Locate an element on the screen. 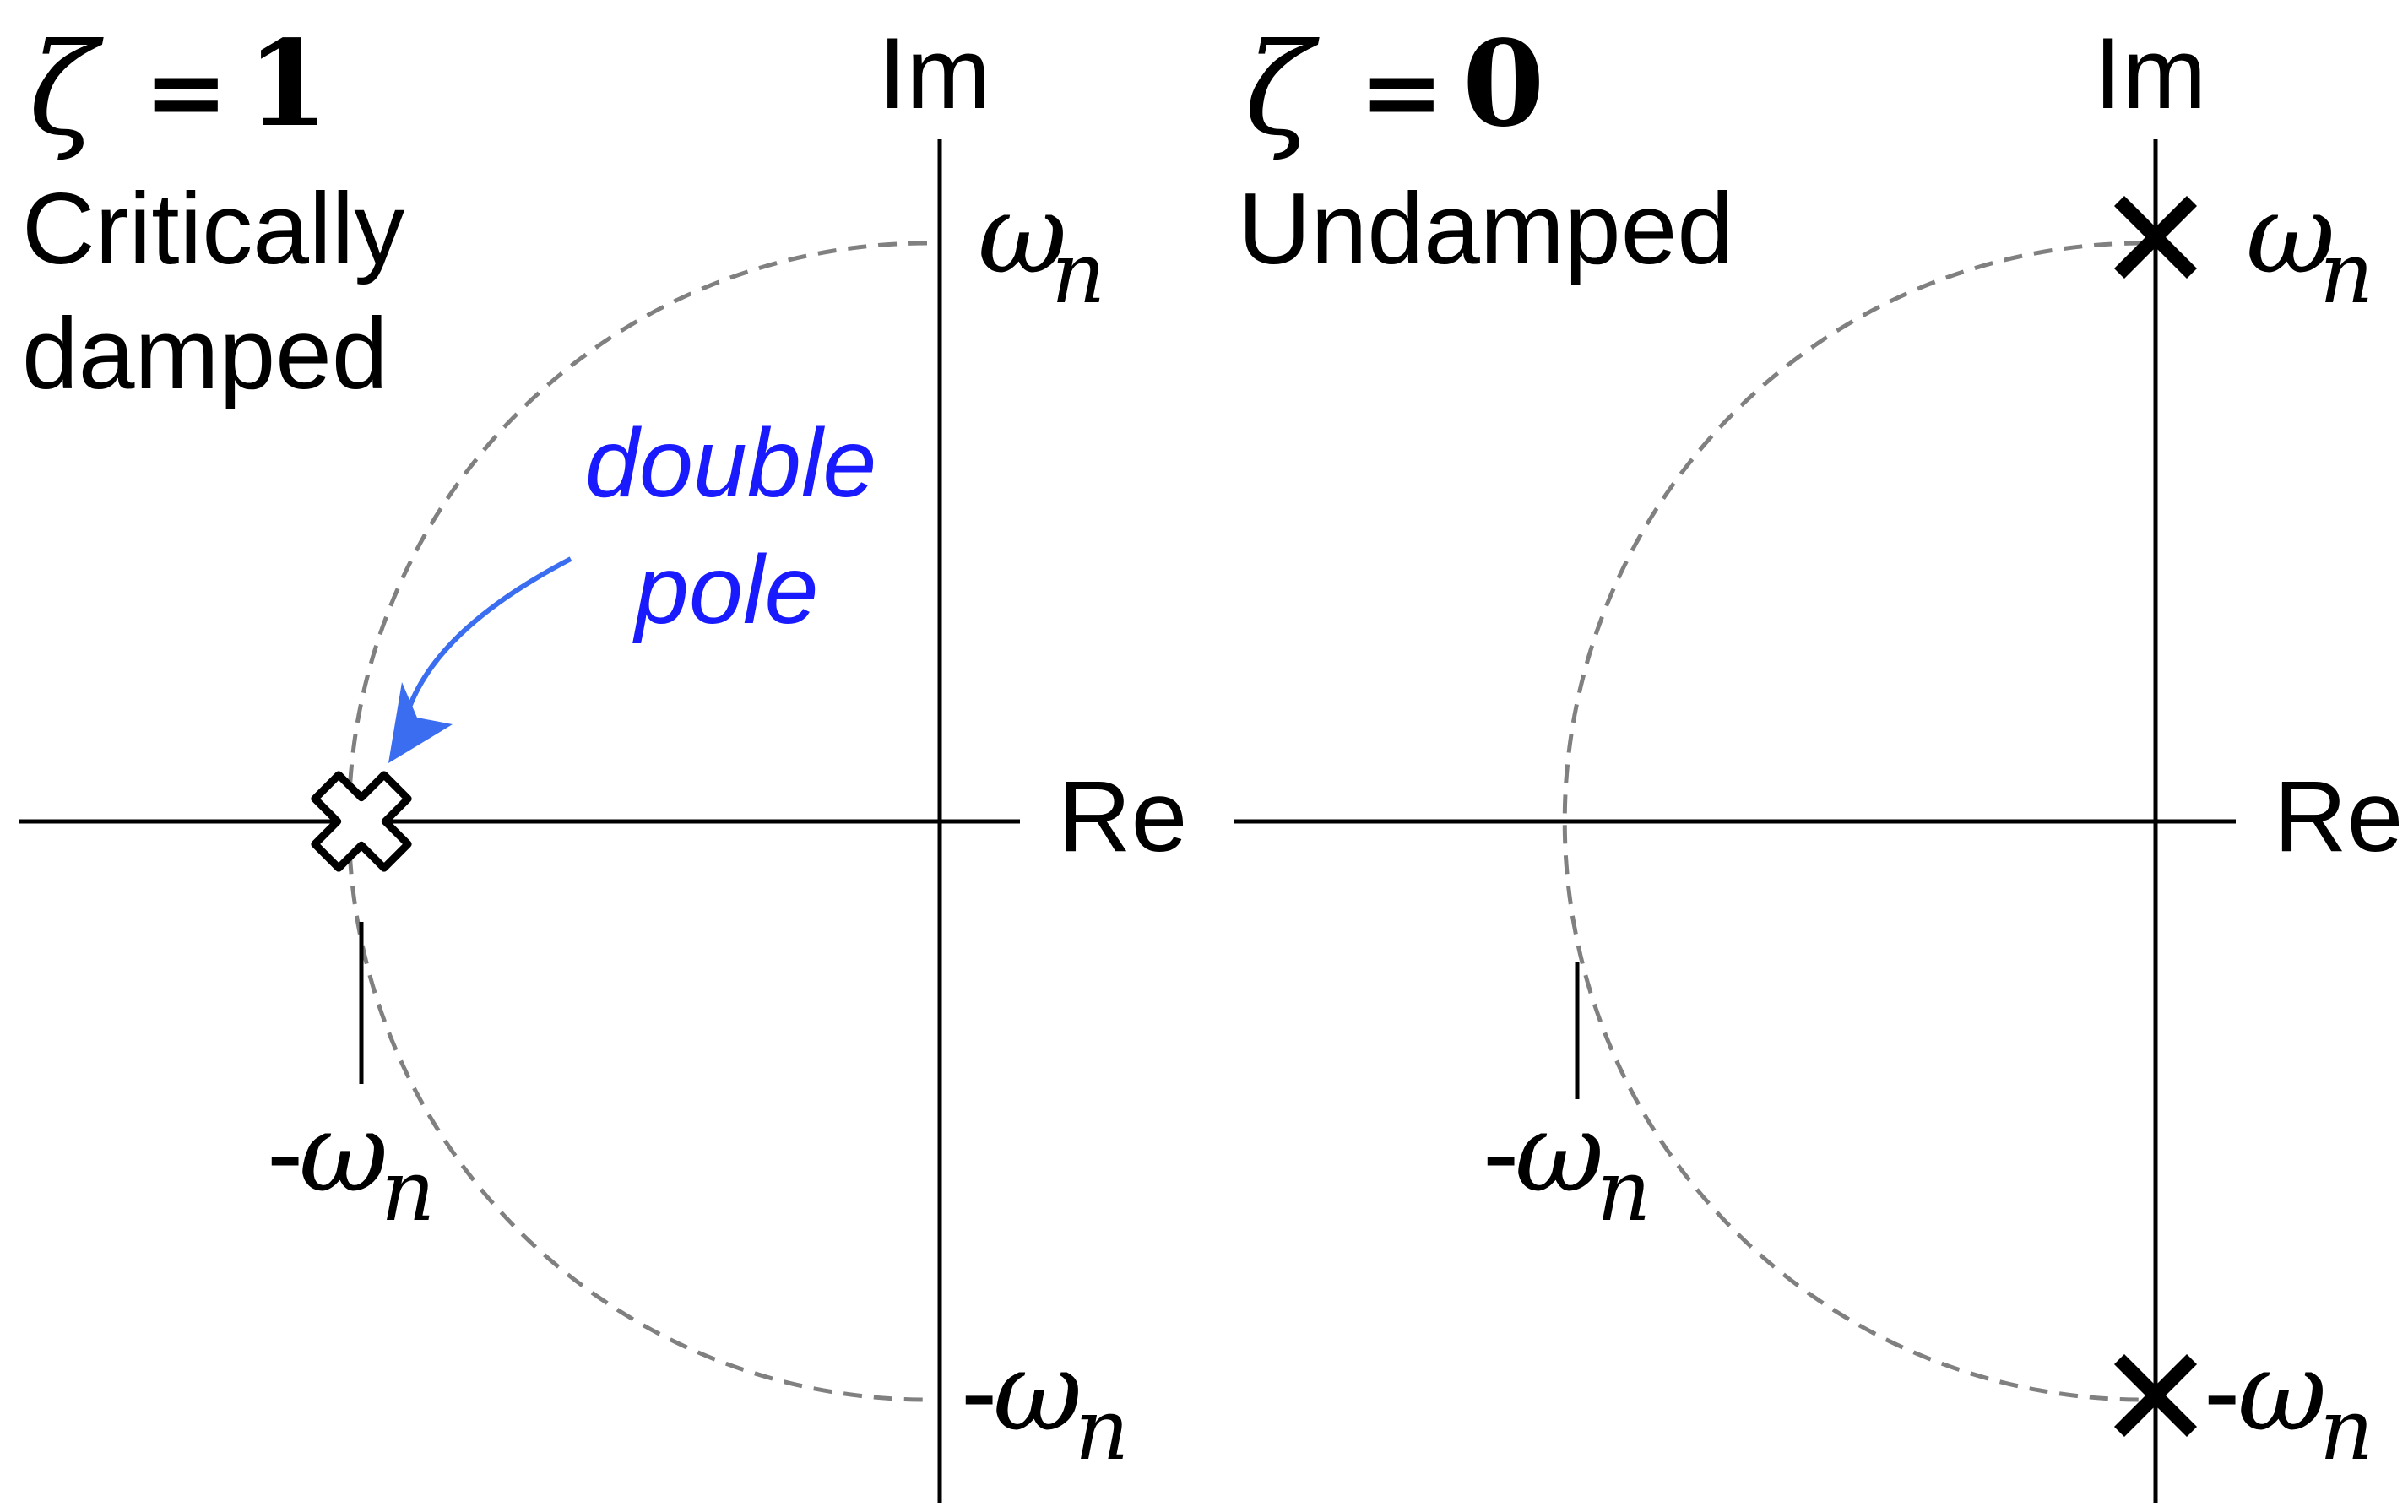 The image size is (2408, 1512). double-pole-annotation-line2: pole is located at coordinates (725, 590).